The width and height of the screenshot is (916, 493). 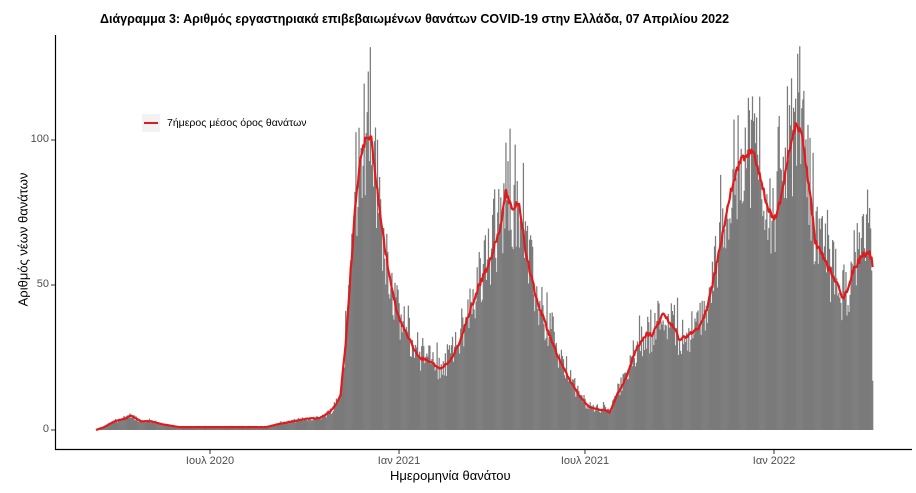 I want to click on x-axis-label: Ημερομηνία θανάτου, so click(x=450, y=475).